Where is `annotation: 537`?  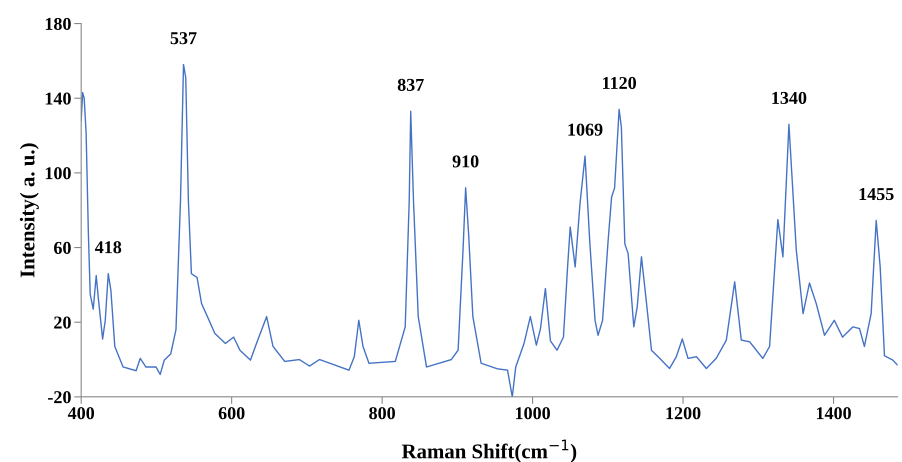
annotation: 537 is located at coordinates (183, 38).